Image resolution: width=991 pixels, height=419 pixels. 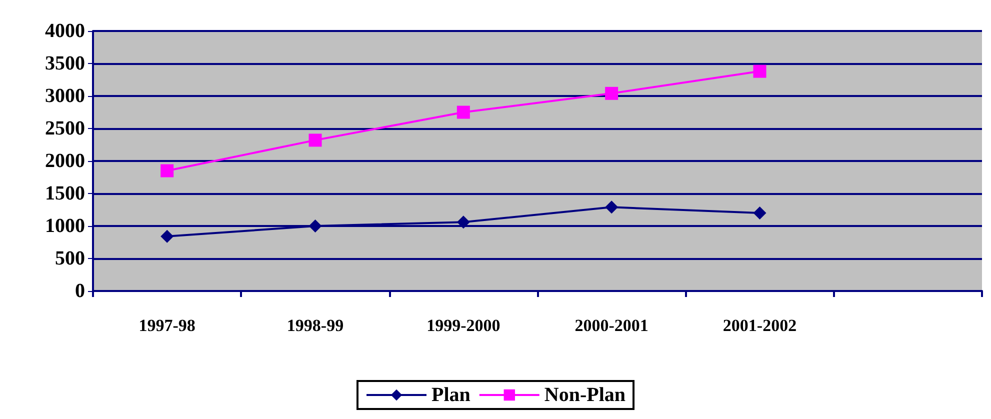 I want to click on y-tick-label: 2000, so click(x=65, y=161).